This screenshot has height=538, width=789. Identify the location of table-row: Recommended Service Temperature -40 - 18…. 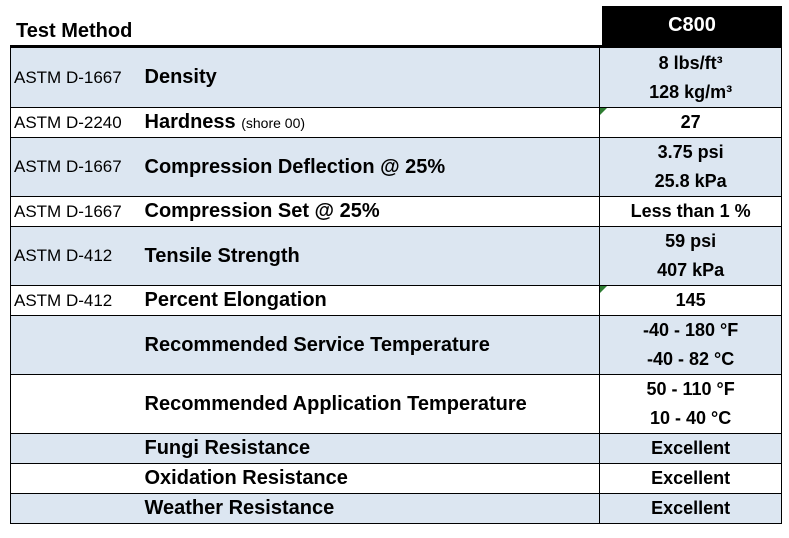
(396, 345).